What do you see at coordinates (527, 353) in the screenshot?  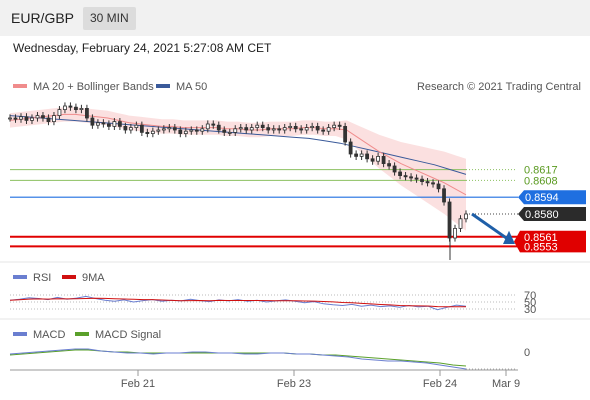 I see `macd-zero-tick: 0` at bounding box center [527, 353].